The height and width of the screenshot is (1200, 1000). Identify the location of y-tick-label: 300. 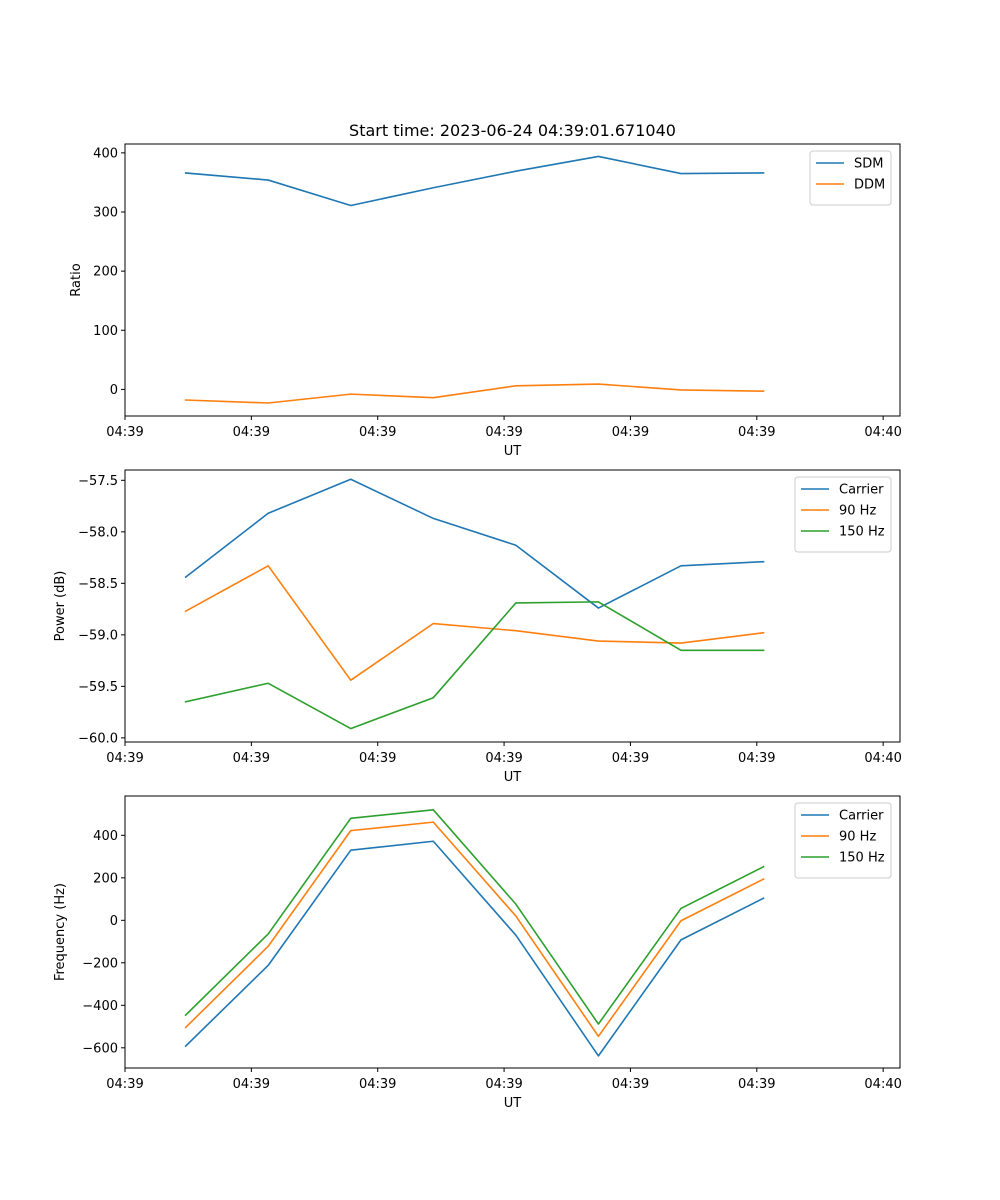
(105, 213).